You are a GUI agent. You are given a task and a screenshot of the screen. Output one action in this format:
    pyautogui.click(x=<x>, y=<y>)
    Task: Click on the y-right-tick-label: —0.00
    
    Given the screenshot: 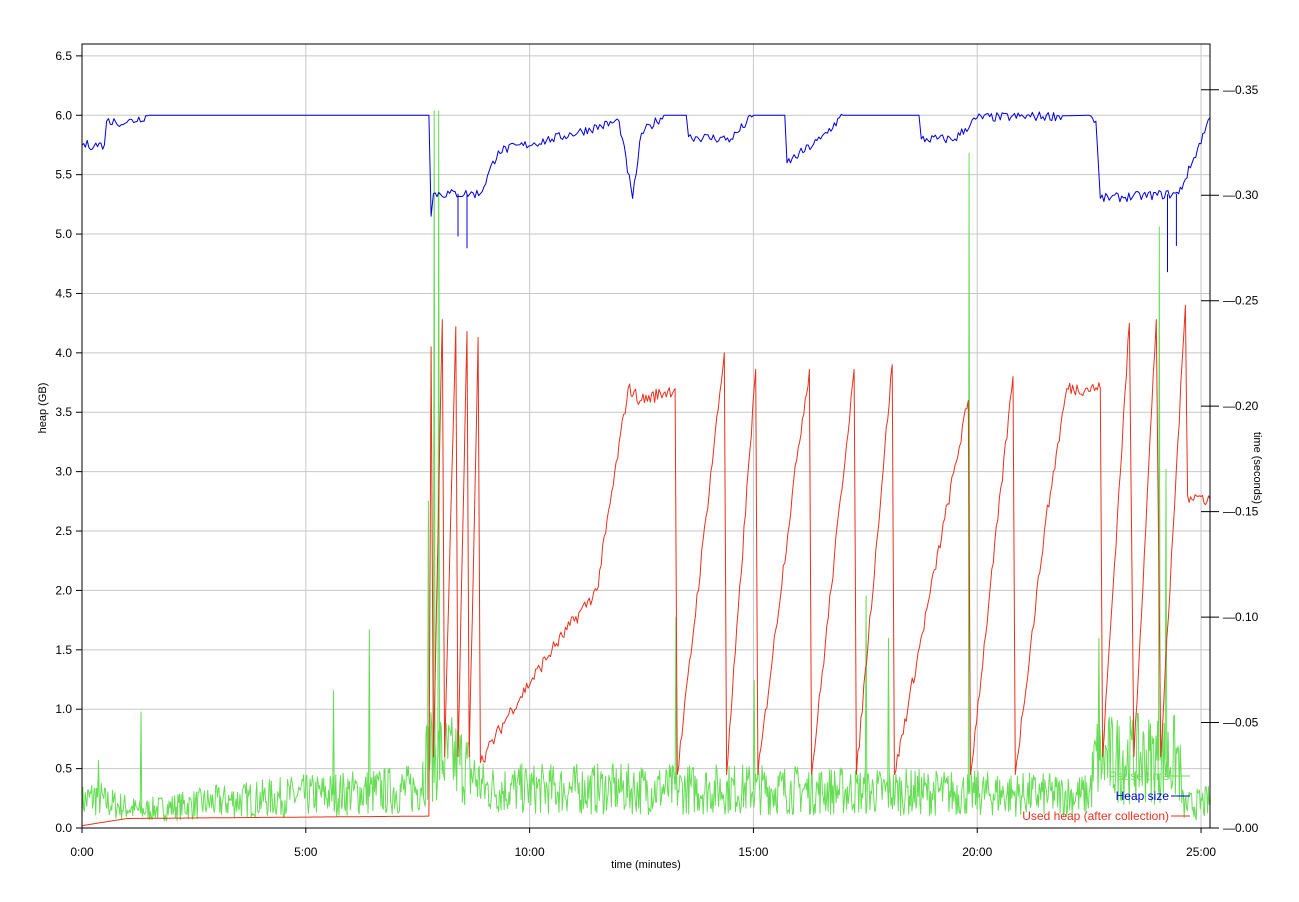 What is the action you would take?
    pyautogui.click(x=1241, y=828)
    